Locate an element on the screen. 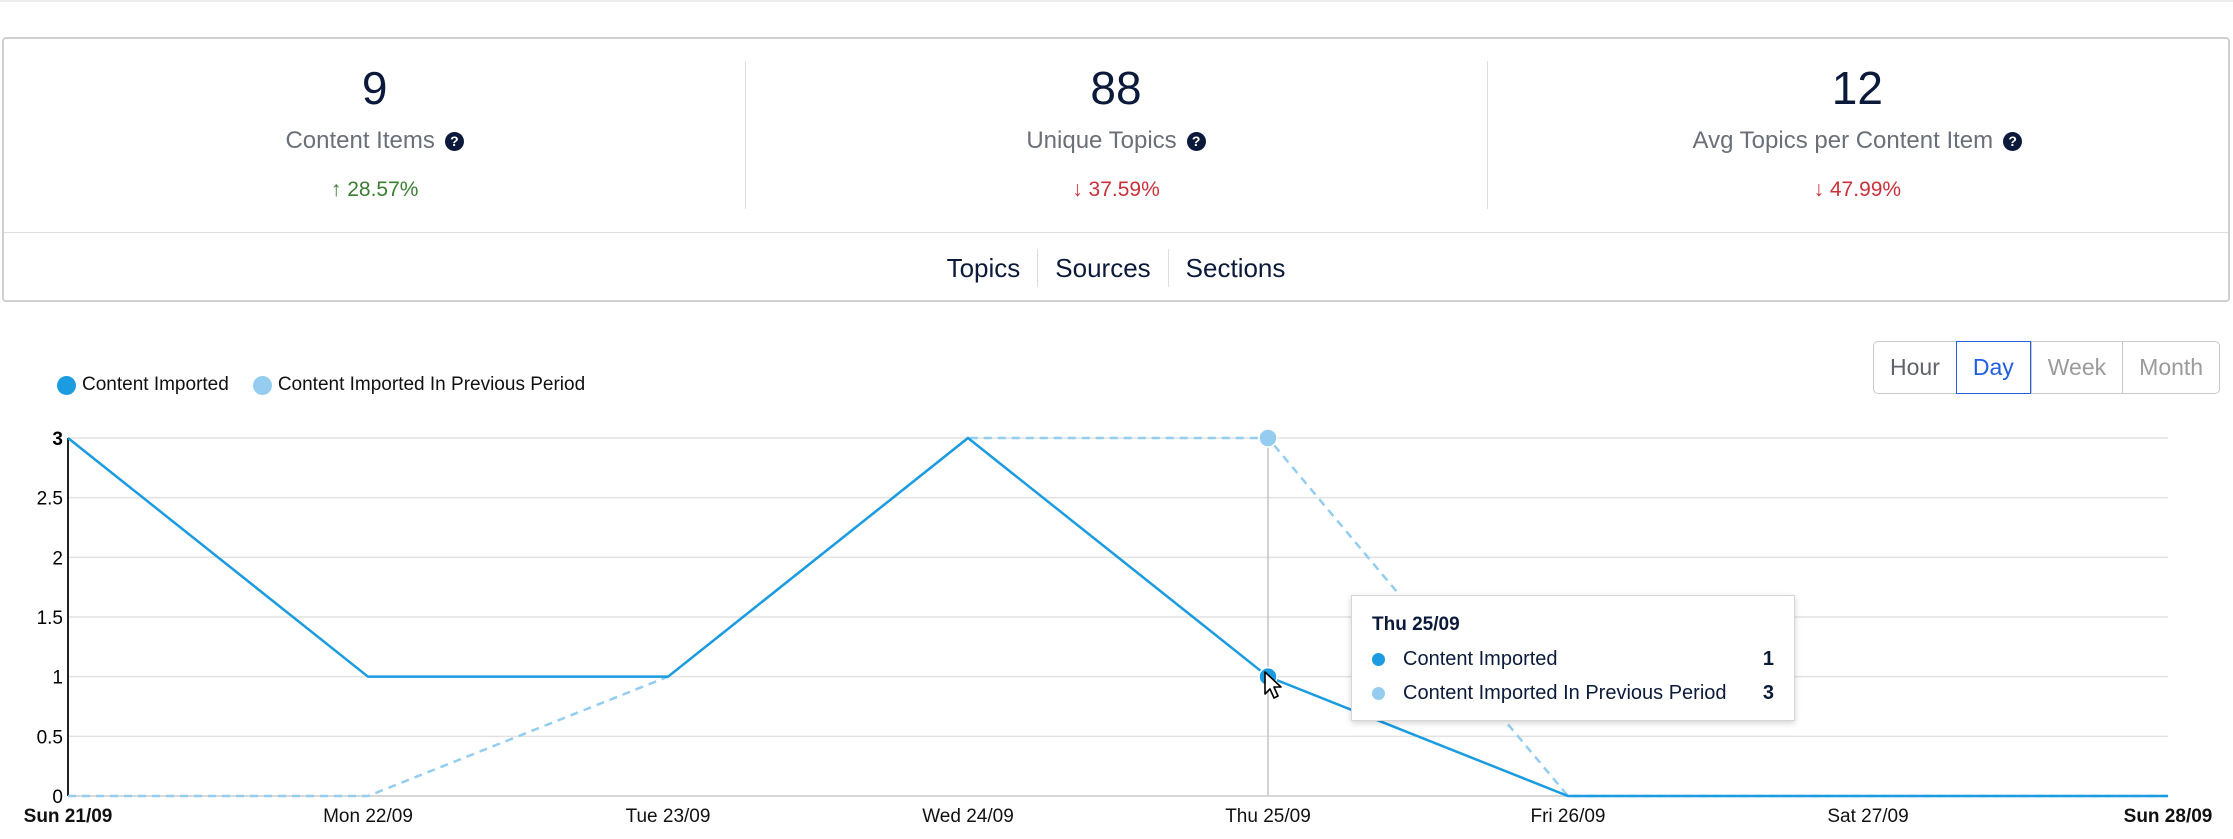 The width and height of the screenshot is (2233, 839). stat-change-value: 47.99% is located at coordinates (1865, 189).